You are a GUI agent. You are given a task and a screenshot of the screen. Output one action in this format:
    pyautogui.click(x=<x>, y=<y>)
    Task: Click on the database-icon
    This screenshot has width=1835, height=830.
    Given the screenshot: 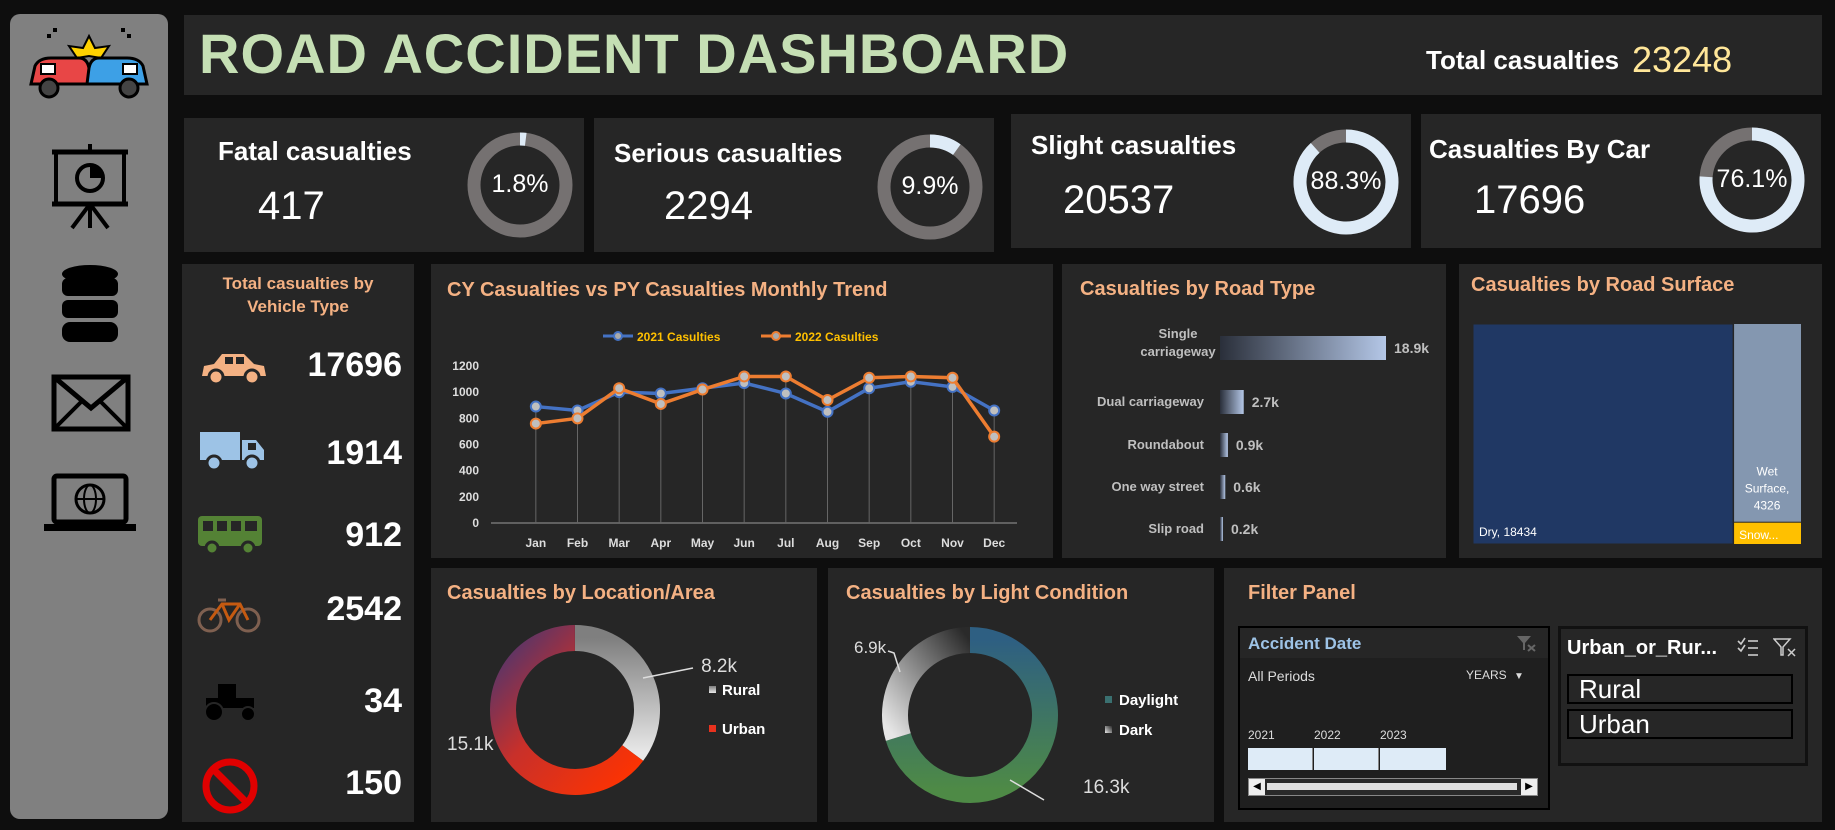 What is the action you would take?
    pyautogui.click(x=90, y=303)
    